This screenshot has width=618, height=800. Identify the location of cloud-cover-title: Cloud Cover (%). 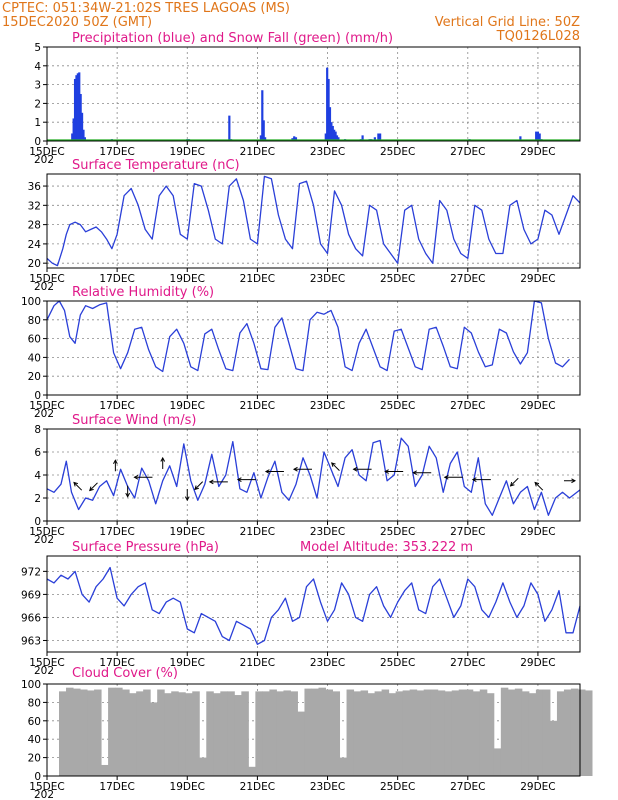
(125, 673).